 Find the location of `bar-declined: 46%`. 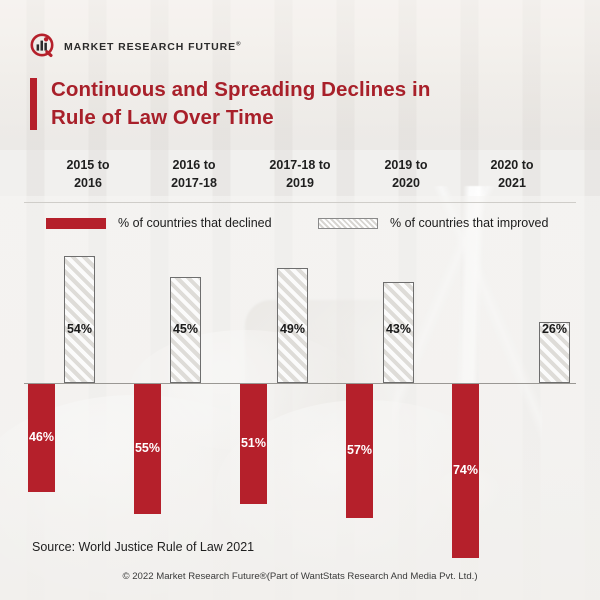

bar-declined: 46% is located at coordinates (41, 438).